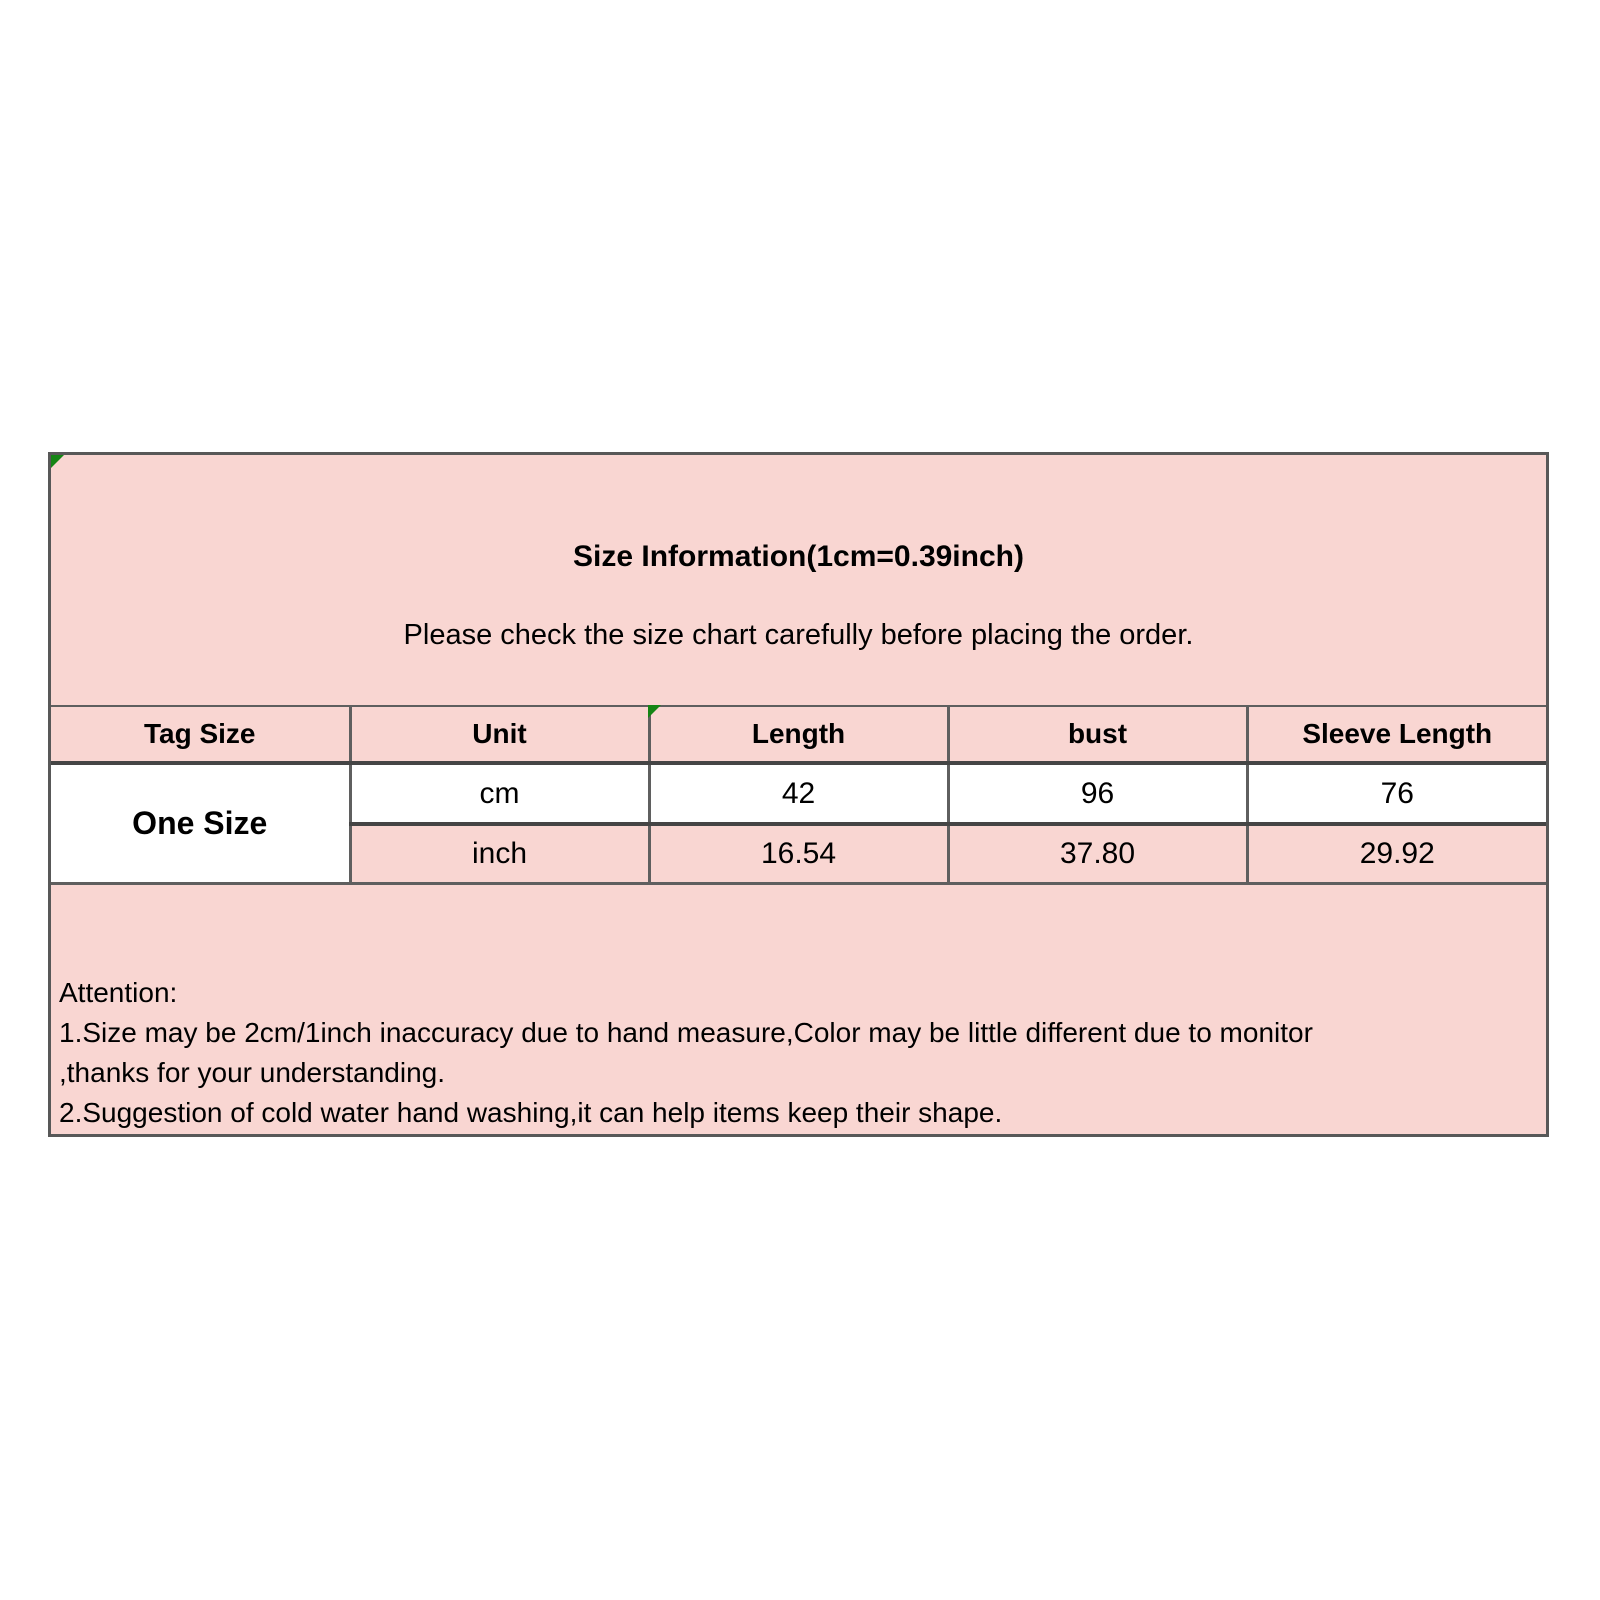  What do you see at coordinates (1395, 854) in the screenshot?
I see `cell-sleeve-length-inch: 29.92` at bounding box center [1395, 854].